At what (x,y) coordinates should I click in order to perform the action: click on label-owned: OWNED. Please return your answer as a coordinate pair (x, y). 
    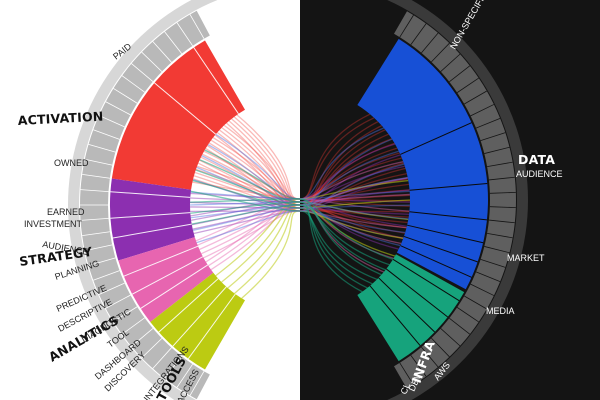
    Looking at the image, I should click on (71, 163).